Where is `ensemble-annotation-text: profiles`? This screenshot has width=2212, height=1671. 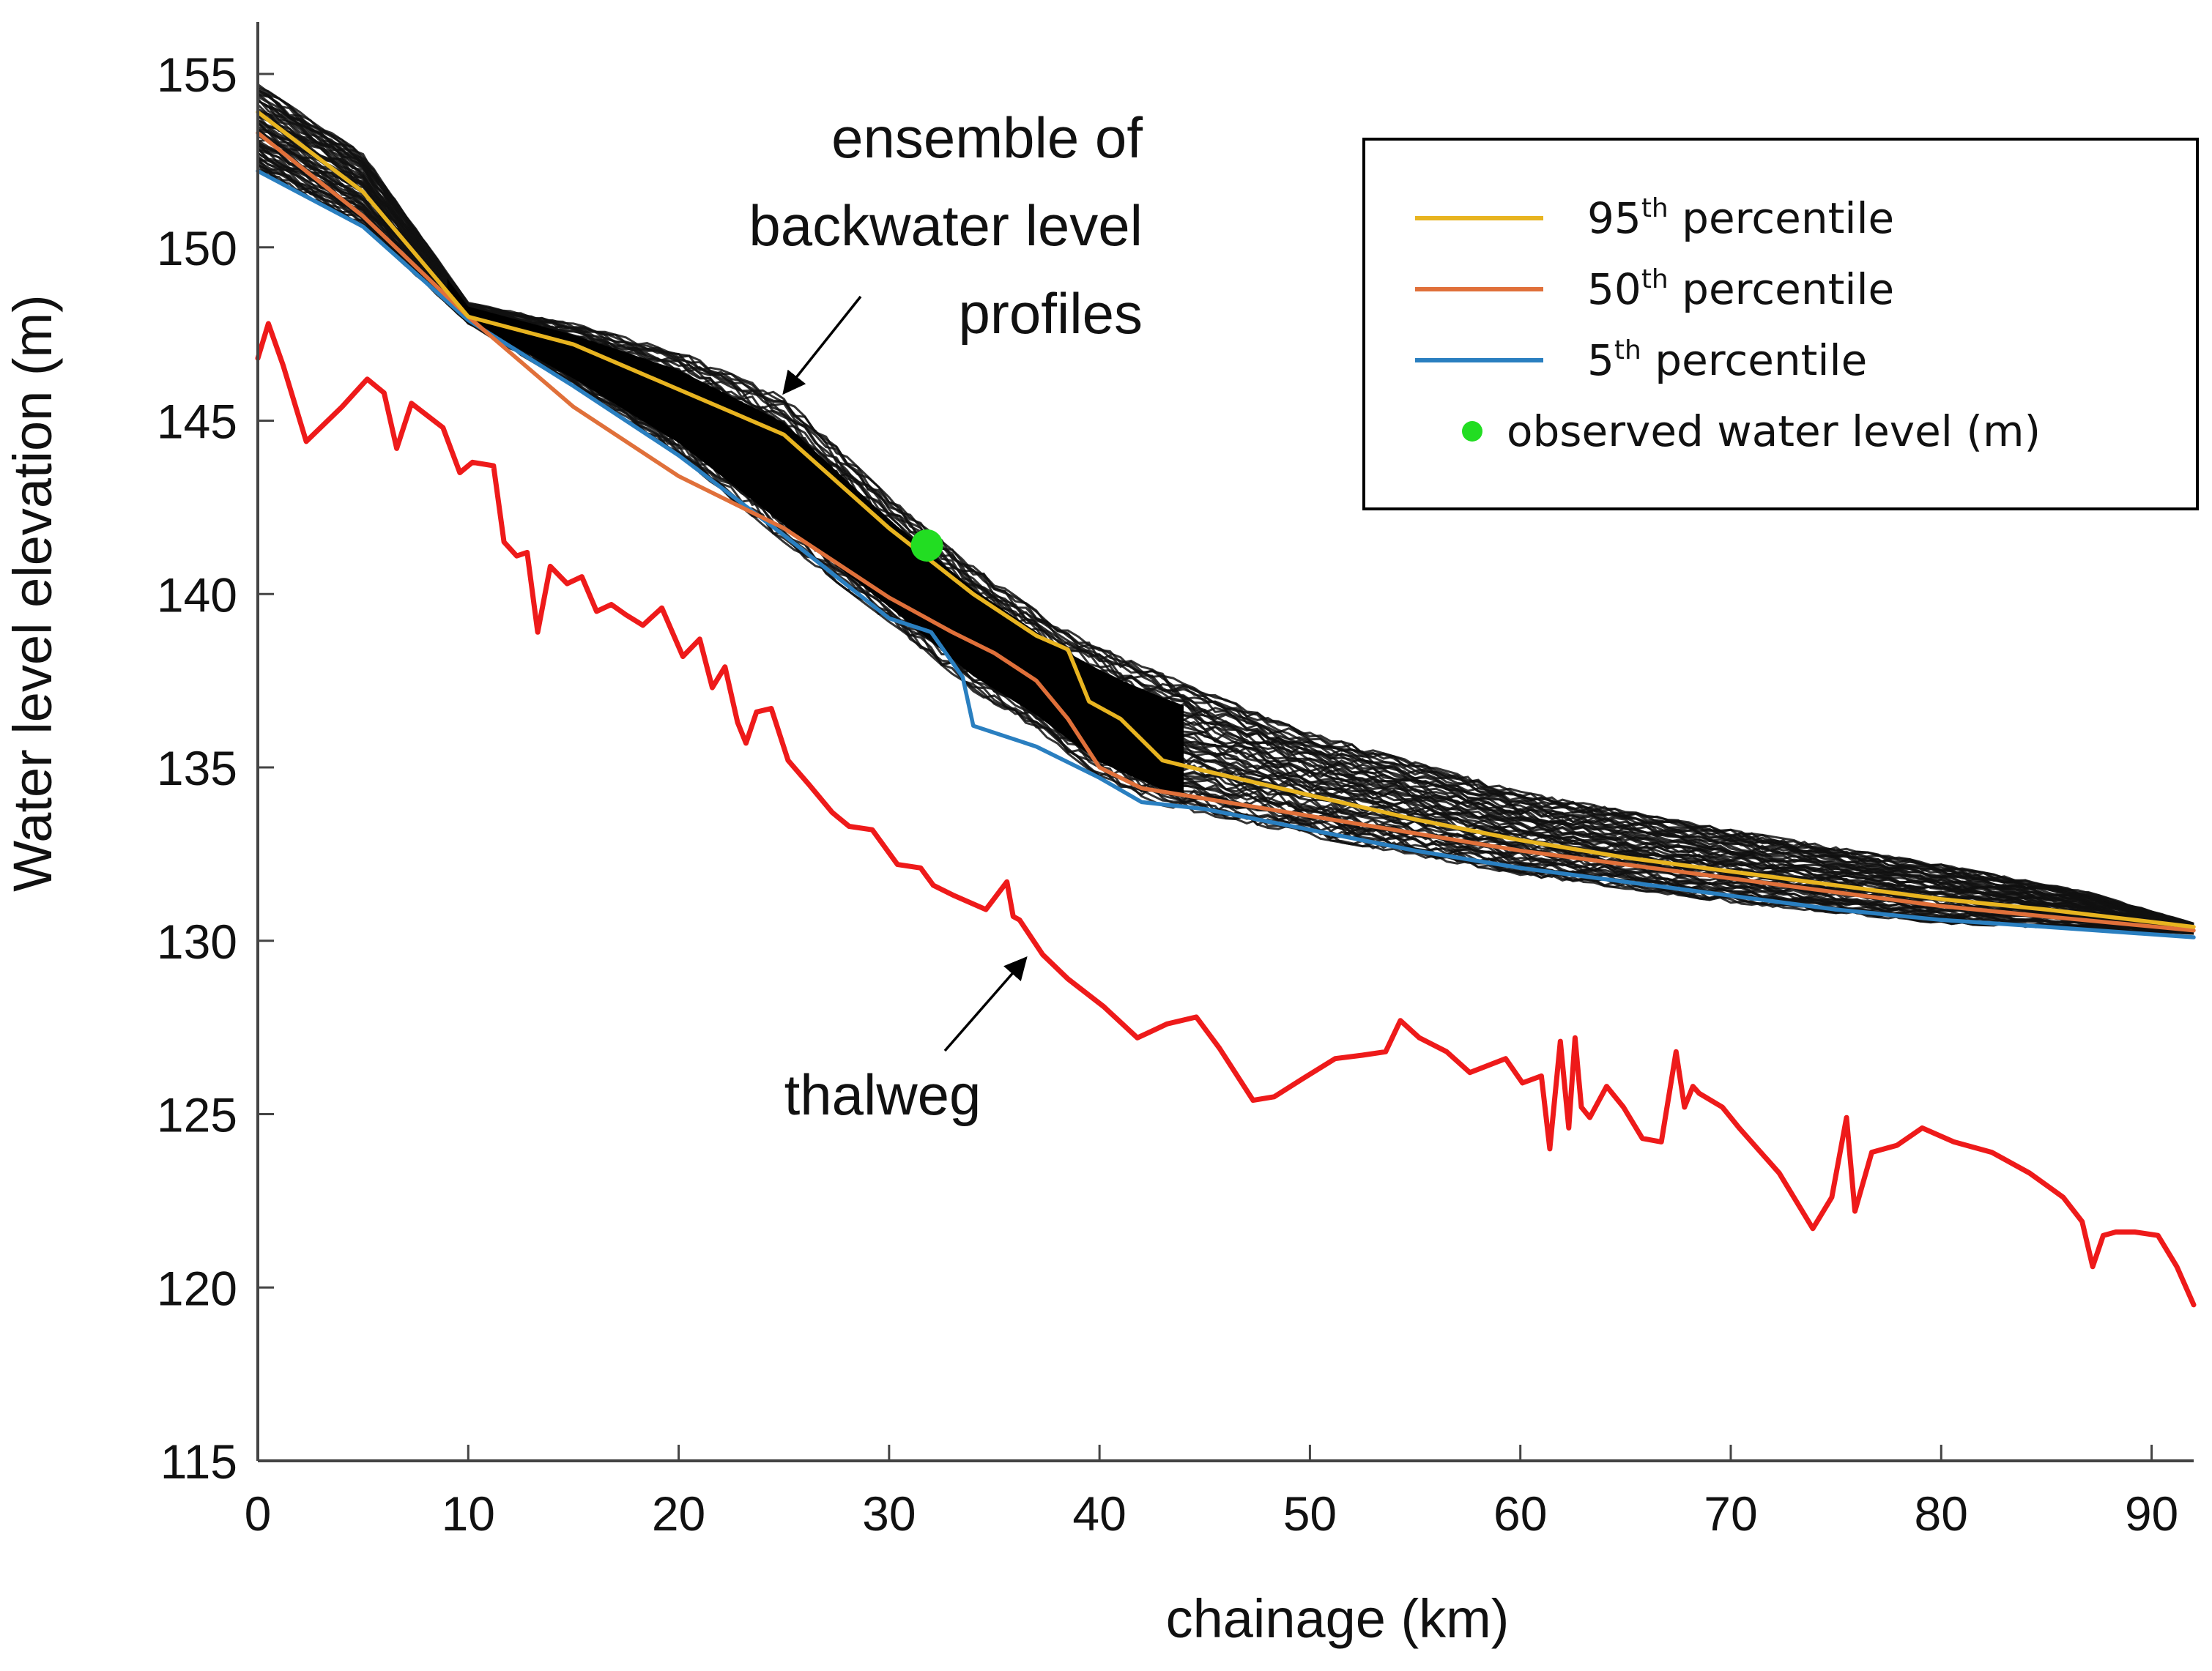 ensemble-annotation-text: profiles is located at coordinates (1051, 314).